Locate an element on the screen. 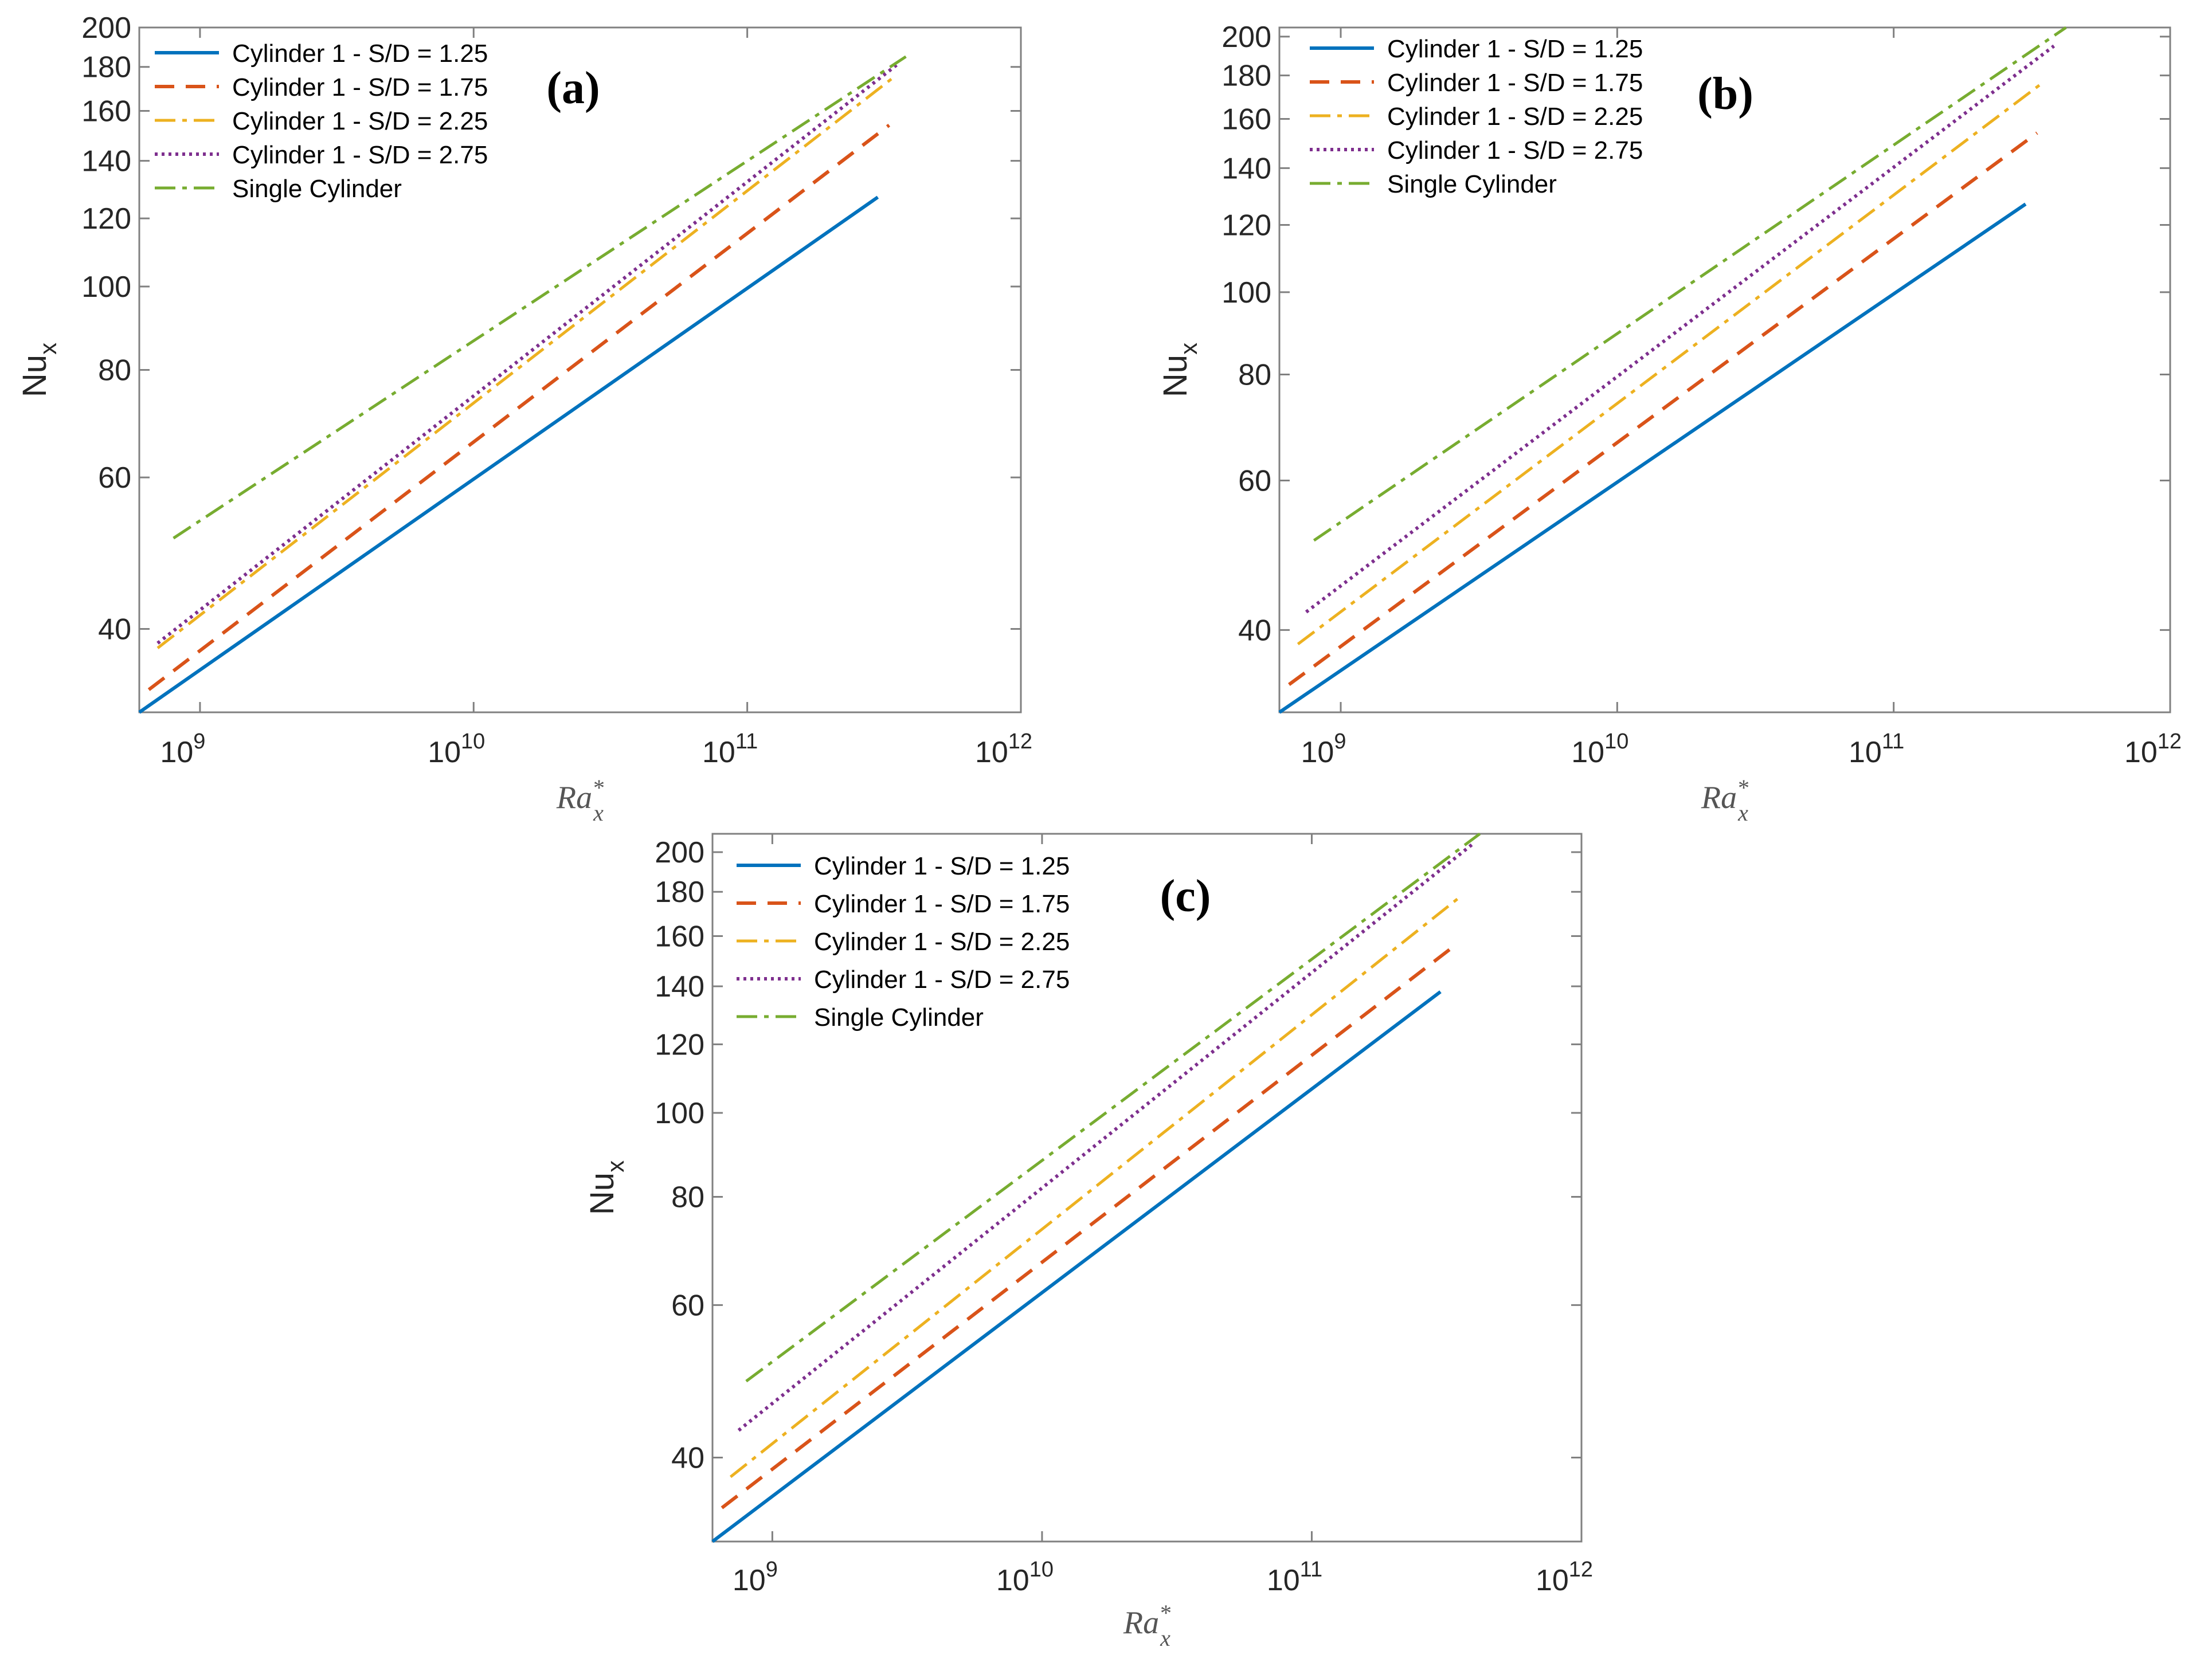  panel-label: (a) is located at coordinates (573, 88).